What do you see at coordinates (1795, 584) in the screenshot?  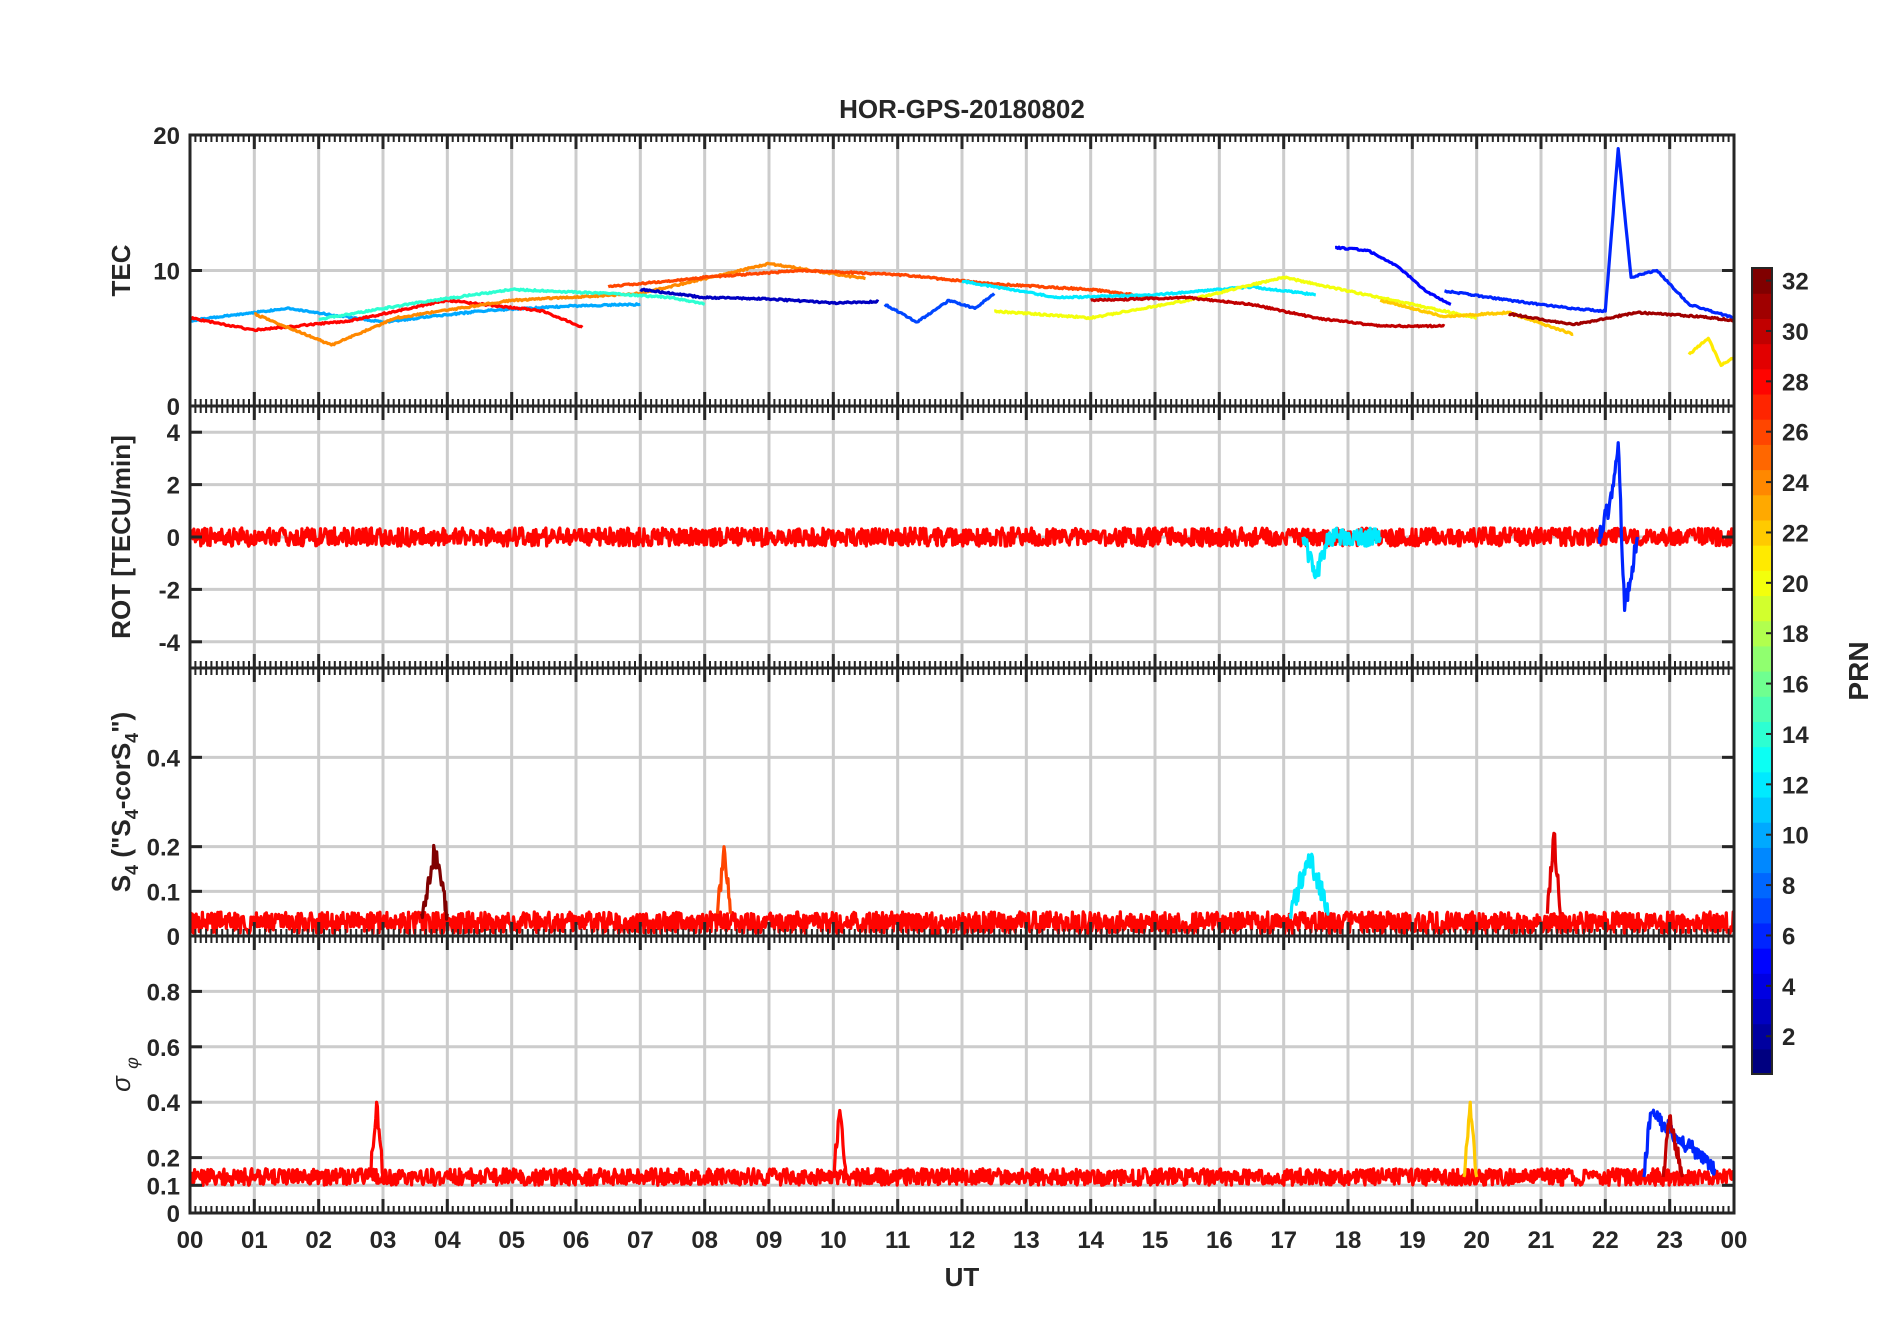 I see `colorbar-tick-label: 20` at bounding box center [1795, 584].